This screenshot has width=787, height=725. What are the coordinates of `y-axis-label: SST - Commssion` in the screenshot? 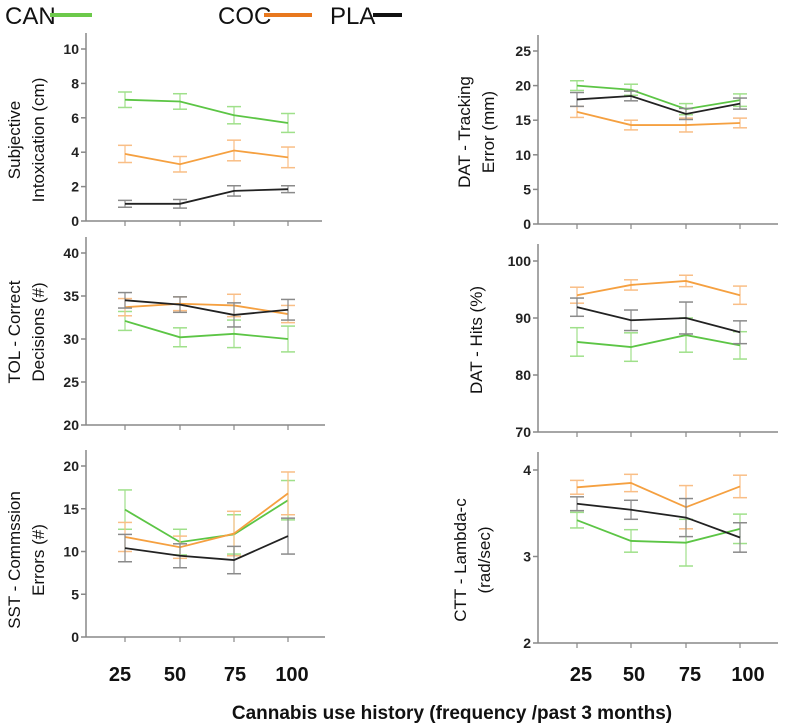 It's located at (14, 560).